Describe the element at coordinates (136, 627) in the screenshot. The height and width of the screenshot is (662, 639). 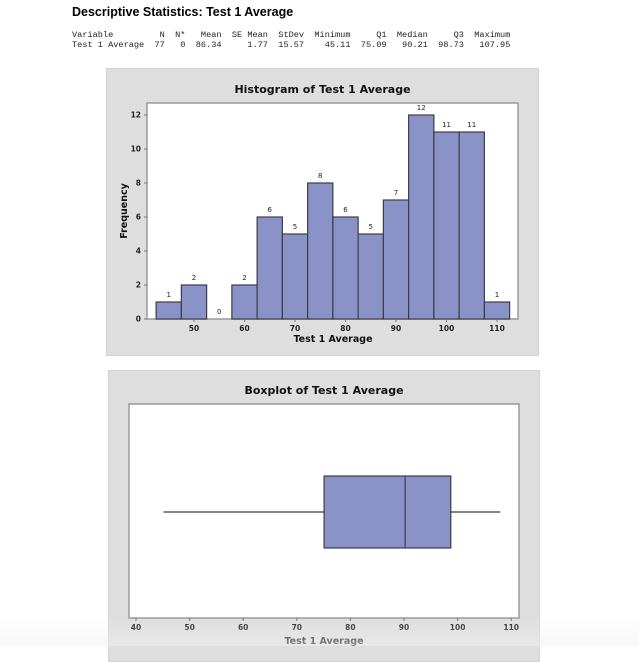
I see `x-tick-label: 40` at that location.